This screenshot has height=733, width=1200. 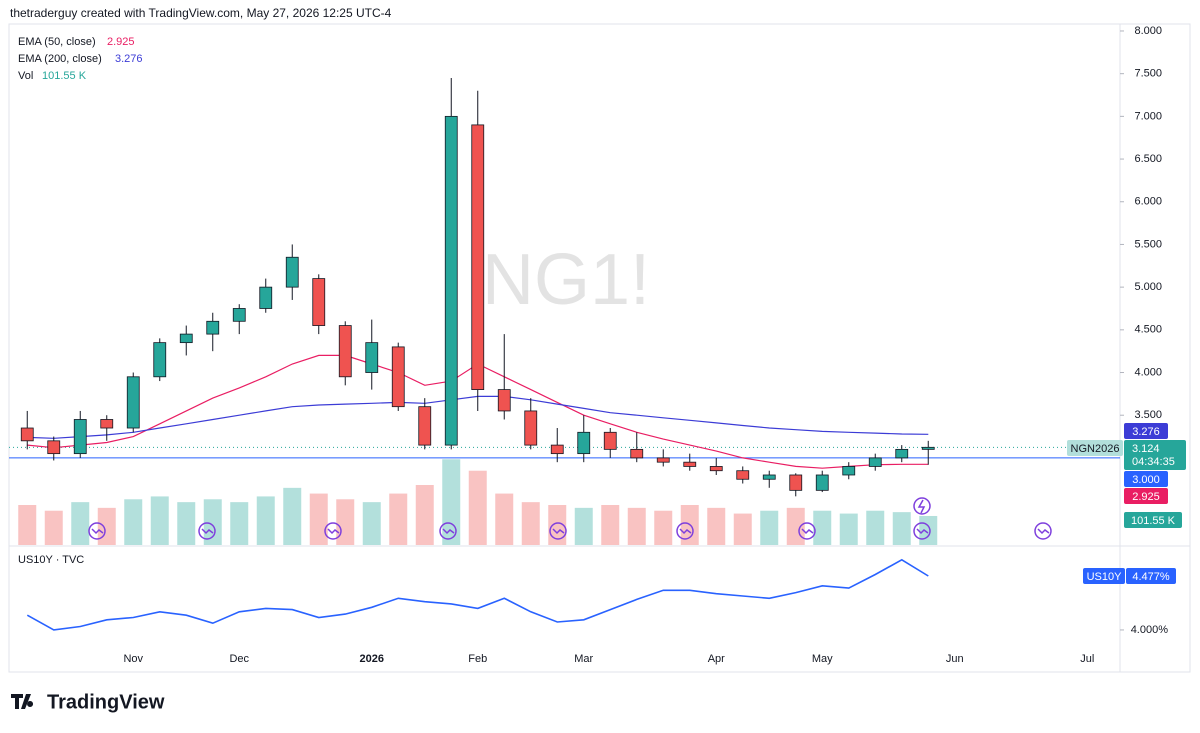 I want to click on legend-ema200: EMA (200, close), so click(x=60, y=59).